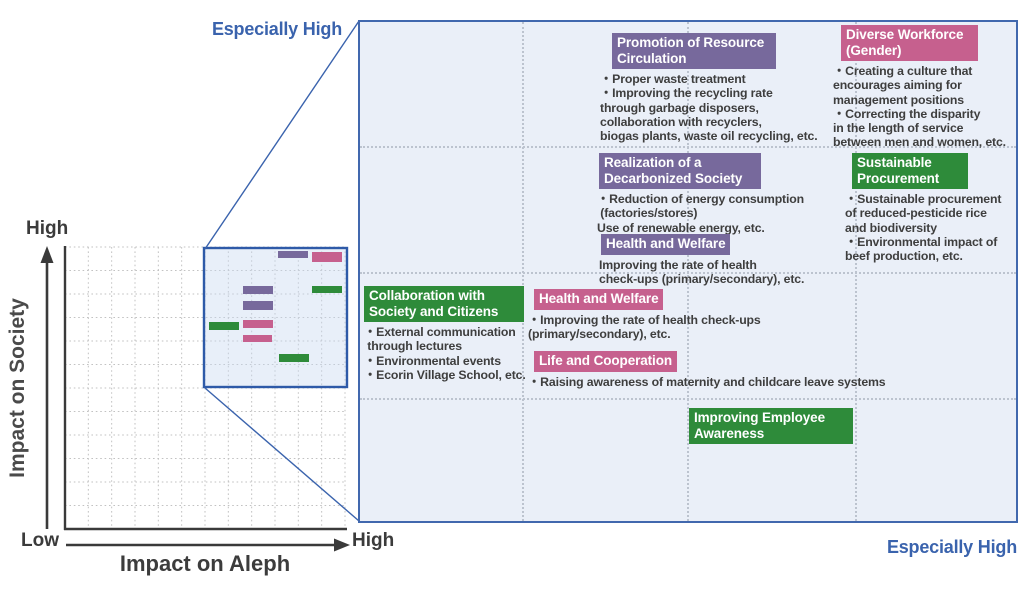 This screenshot has height=596, width=1024. I want to click on connector-line-bottom, so click(282, 454).